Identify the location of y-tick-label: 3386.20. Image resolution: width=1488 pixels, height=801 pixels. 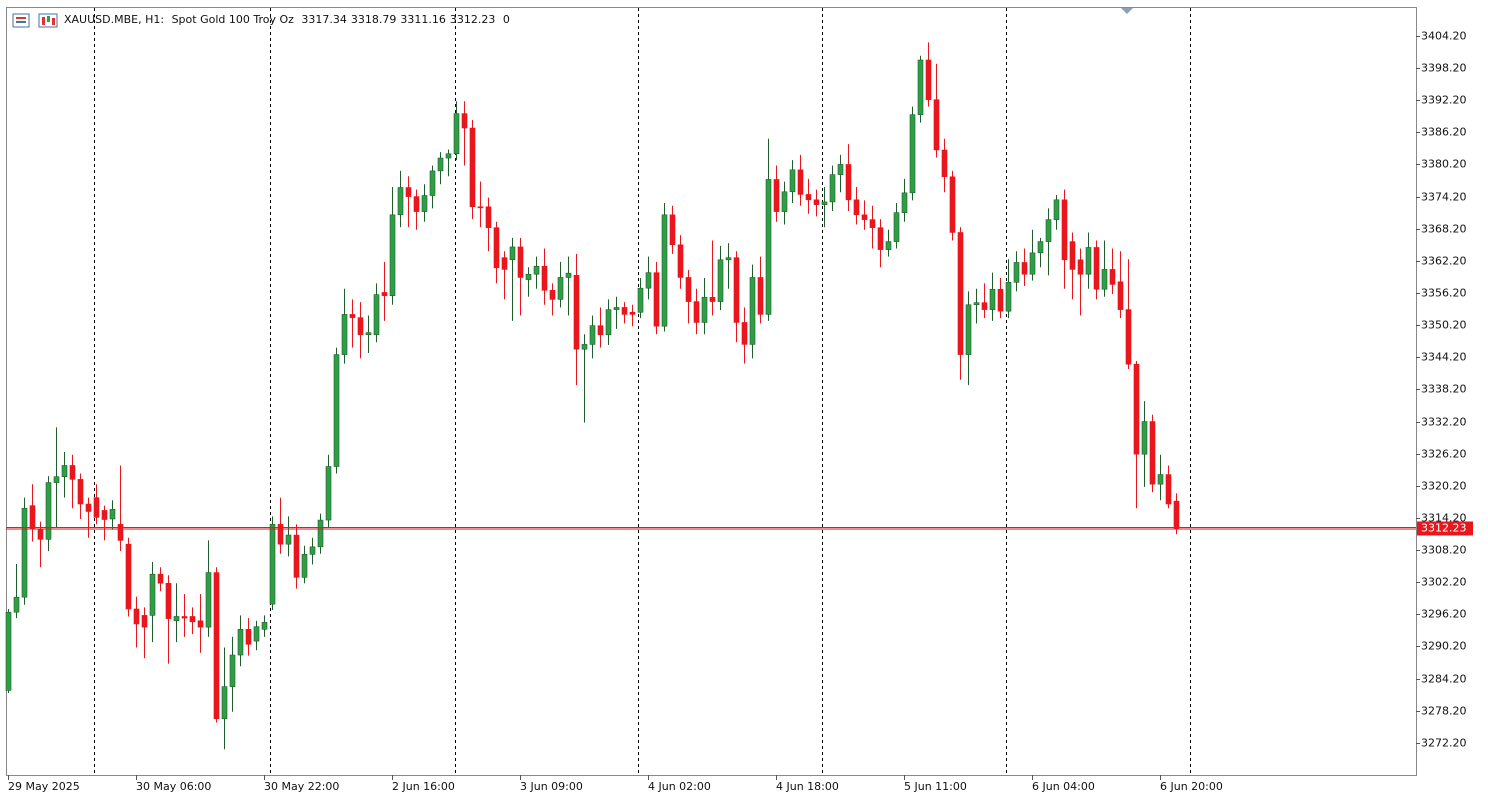
(1444, 132).